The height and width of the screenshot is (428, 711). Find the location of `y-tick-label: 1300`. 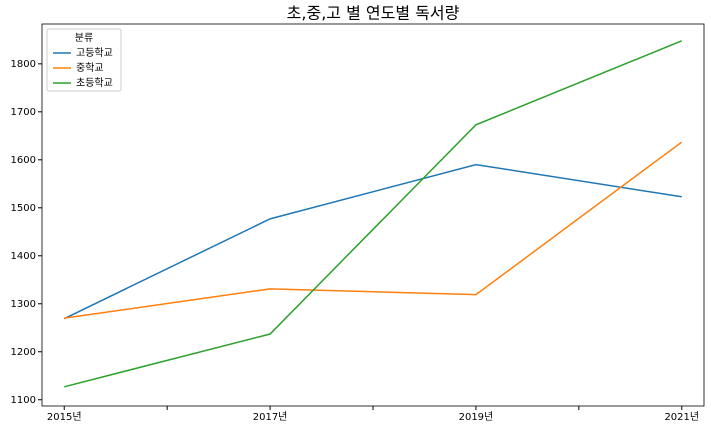

y-tick-label: 1300 is located at coordinates (23, 304).